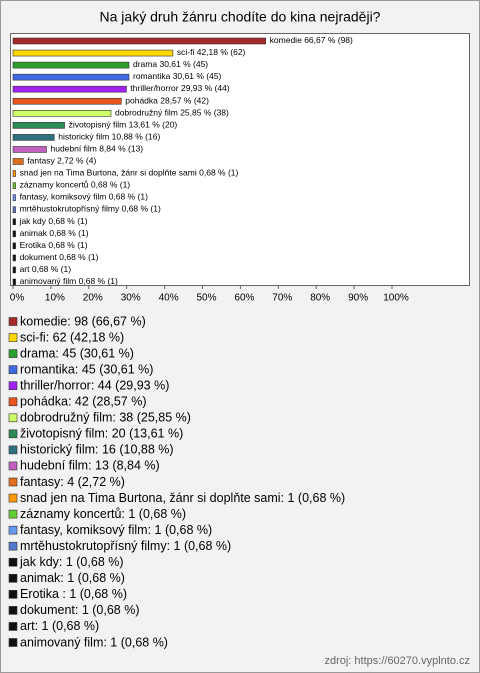 This screenshot has height=673, width=480. Describe the element at coordinates (63, 197) in the screenshot. I see `bar-category: fantasy, komiksový film` at that location.